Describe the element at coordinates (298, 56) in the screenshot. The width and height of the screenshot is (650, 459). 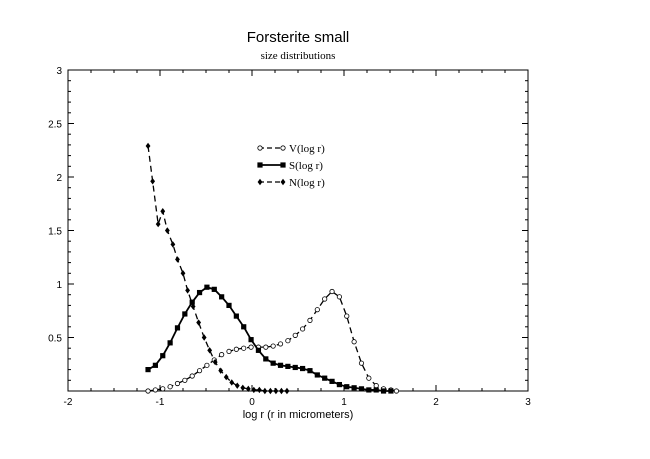
I see `chart-subtitle: size distributions` at that location.